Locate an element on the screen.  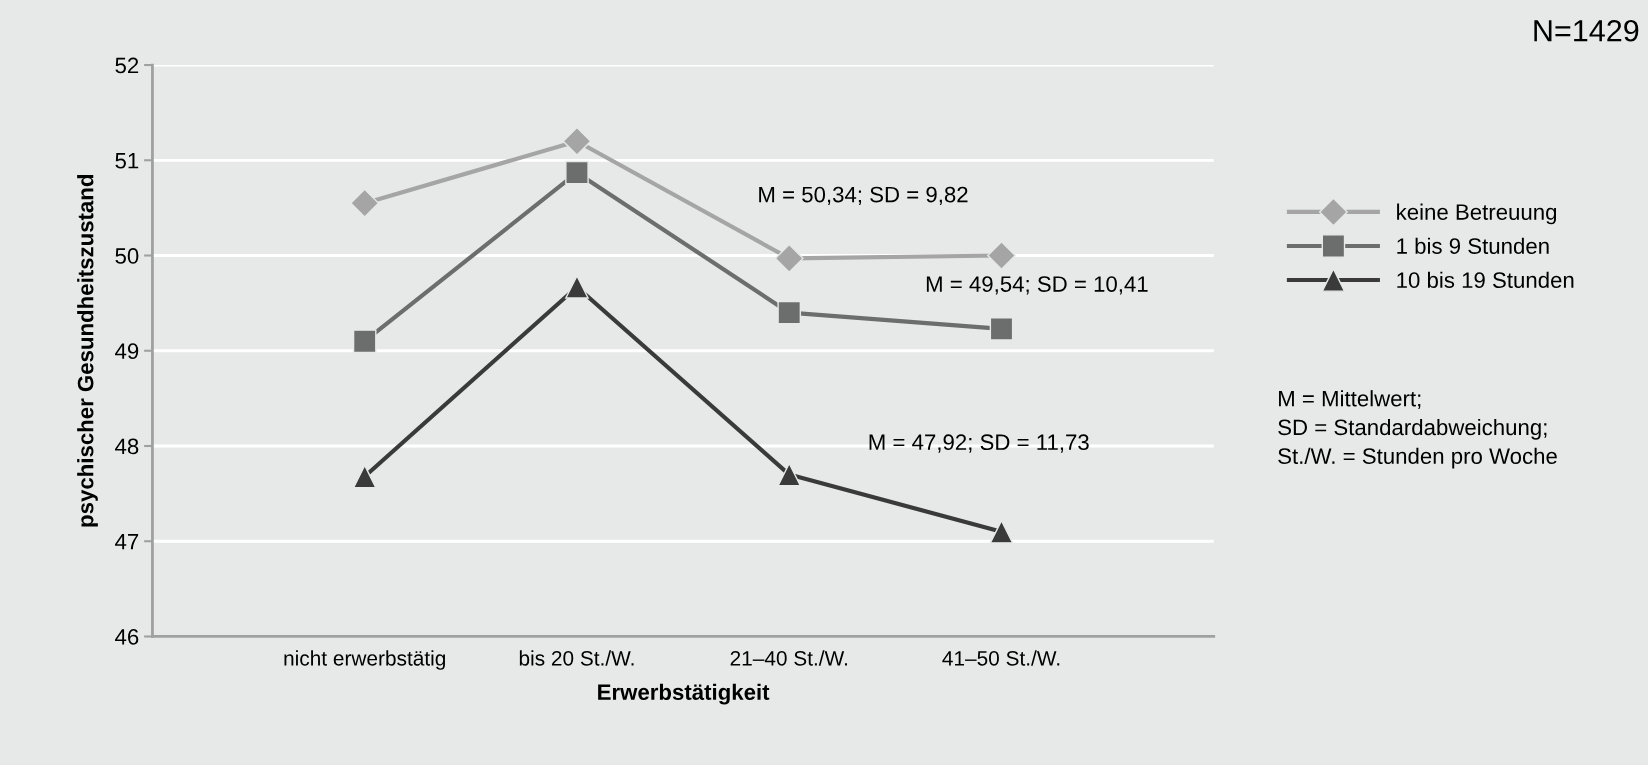
x-tick-label: nicht erwerbstätig is located at coordinates (364, 660).